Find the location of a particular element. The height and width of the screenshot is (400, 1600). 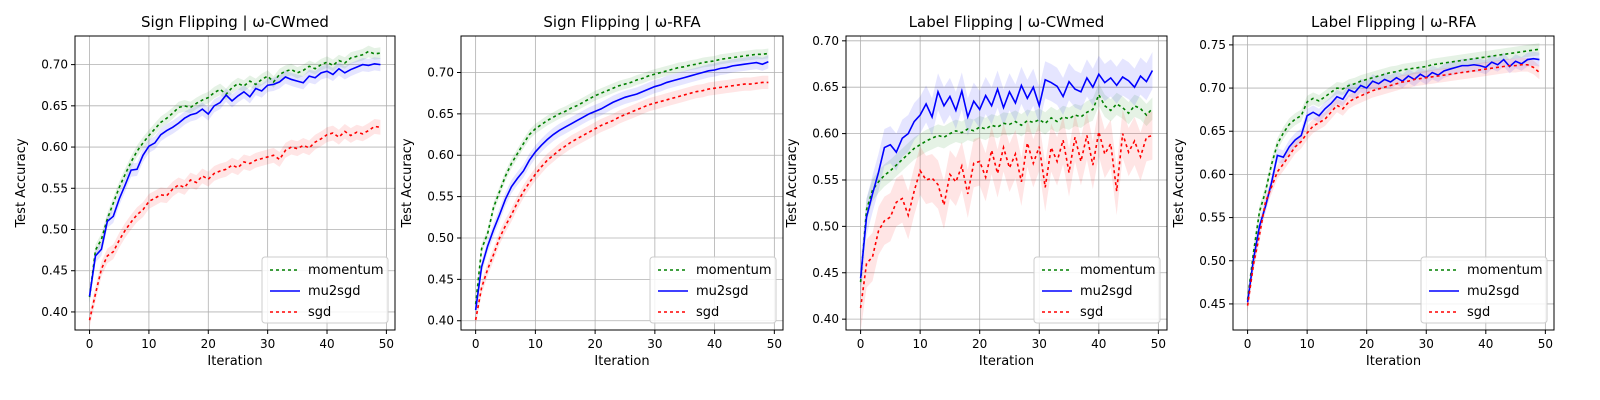

chart-title: Sign Flipping | ω-RFA is located at coordinates (622, 22).